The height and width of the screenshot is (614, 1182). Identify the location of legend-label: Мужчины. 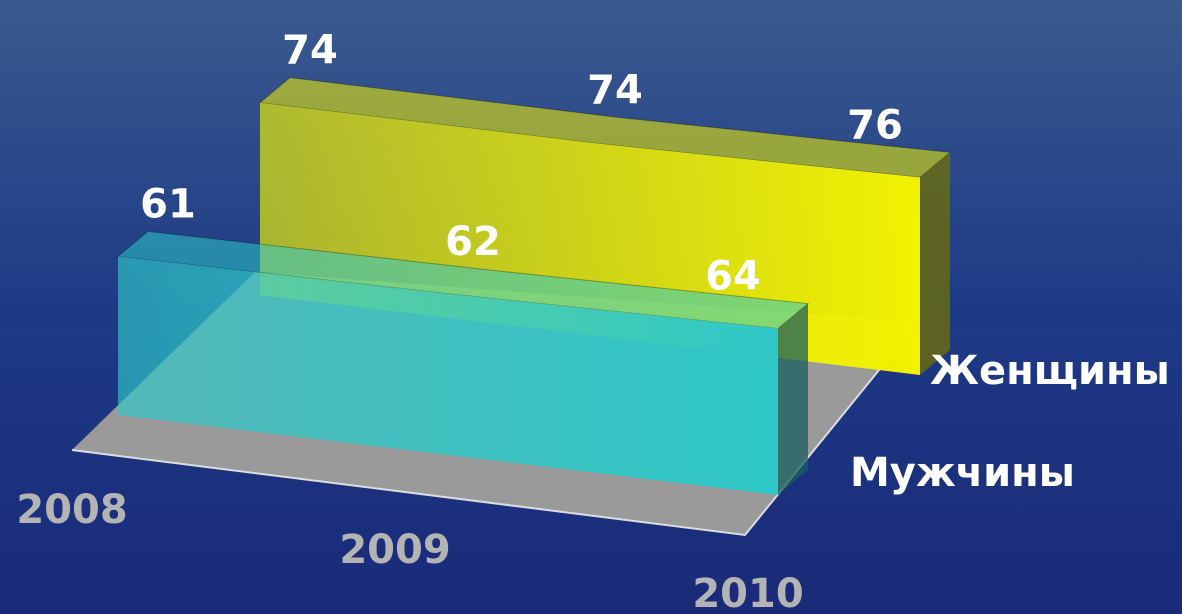
(962, 473).